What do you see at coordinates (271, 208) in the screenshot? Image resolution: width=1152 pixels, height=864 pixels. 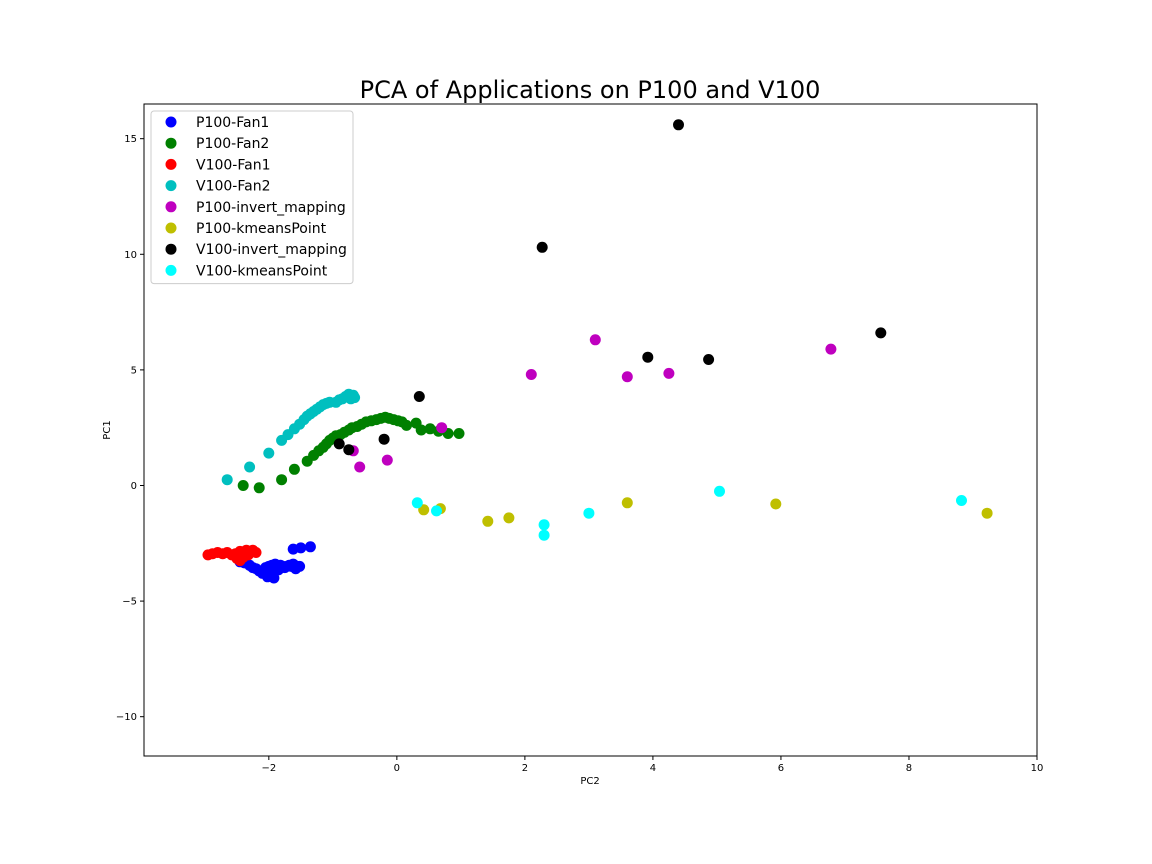 I see `legend-label: P100-invert_mapping` at bounding box center [271, 208].